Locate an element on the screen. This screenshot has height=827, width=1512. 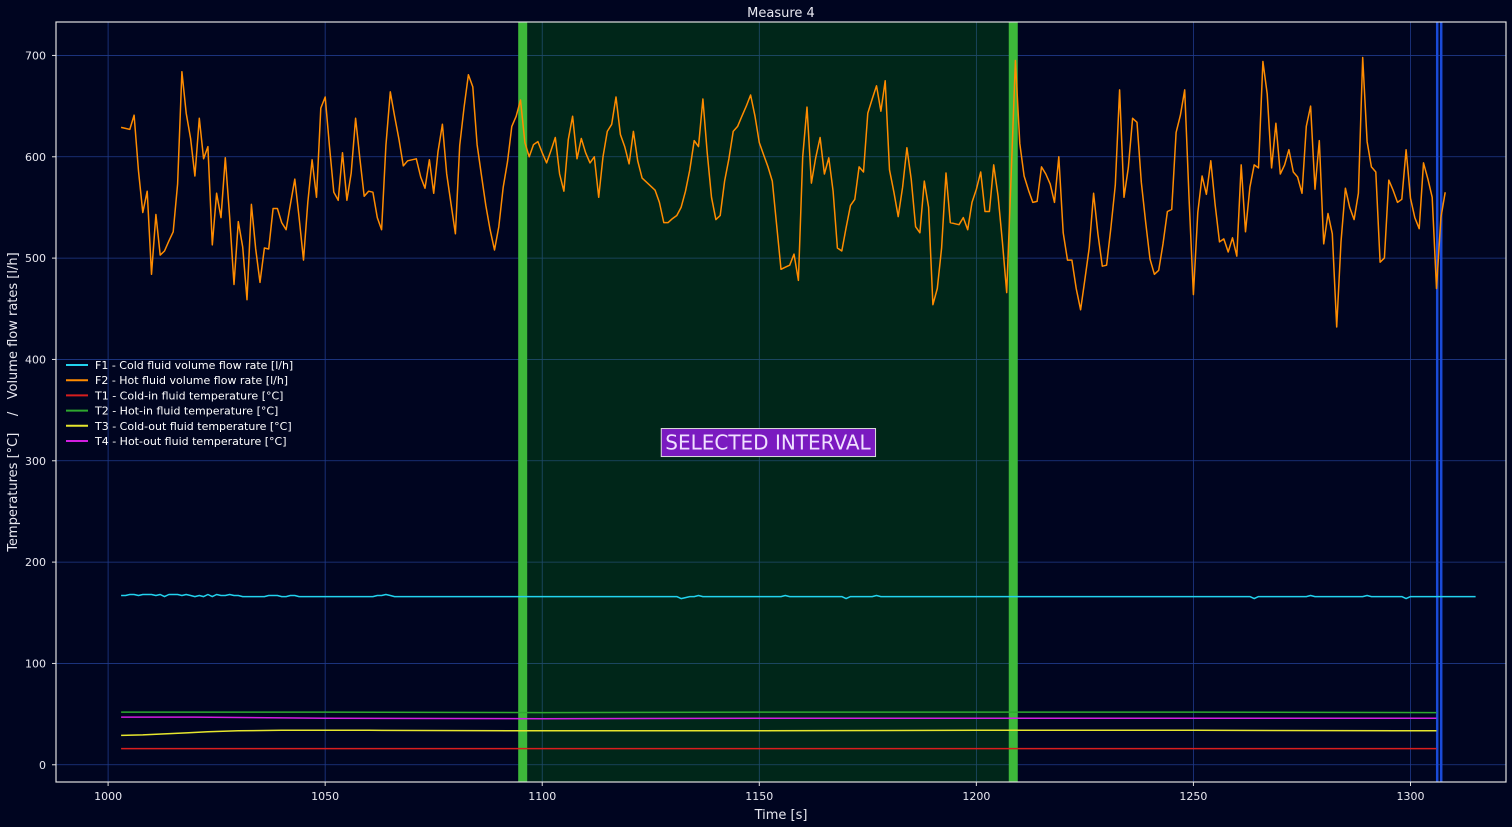
x-tick-label: 1250 is located at coordinates (1193, 796).